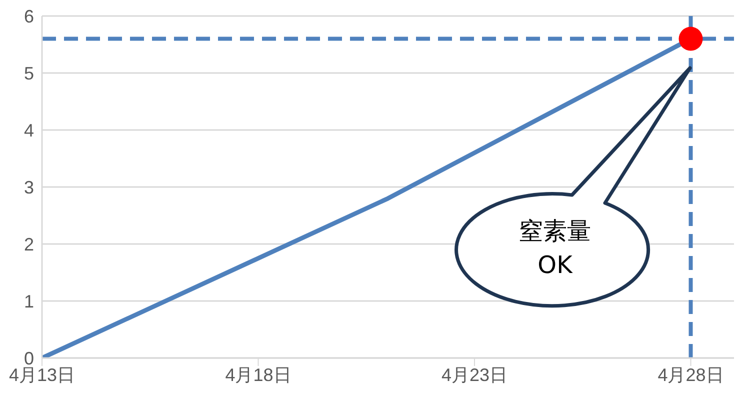  I want to click on y-tick-label: 3, so click(29, 187).